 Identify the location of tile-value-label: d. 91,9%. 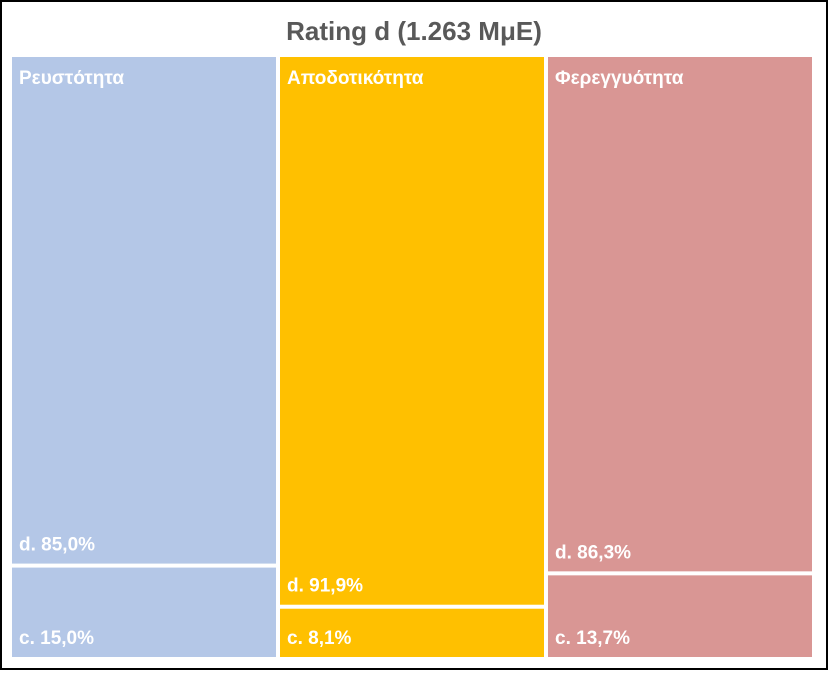
(325, 586).